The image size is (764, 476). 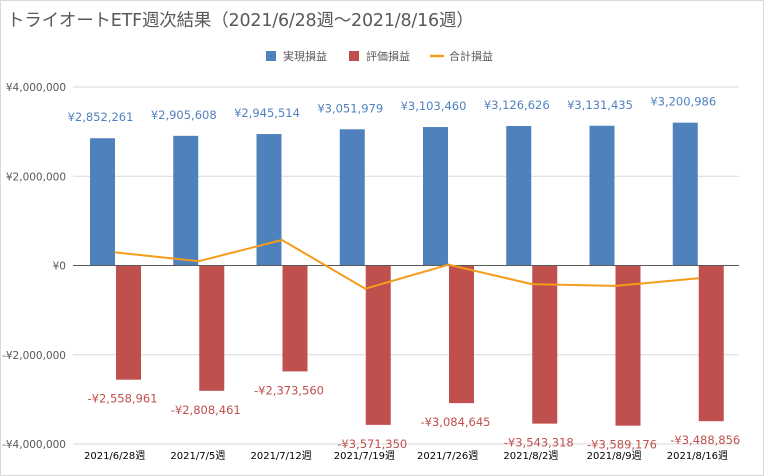 What do you see at coordinates (101, 117) in the screenshot?
I see `data-label-realized: ¥2,852,261` at bounding box center [101, 117].